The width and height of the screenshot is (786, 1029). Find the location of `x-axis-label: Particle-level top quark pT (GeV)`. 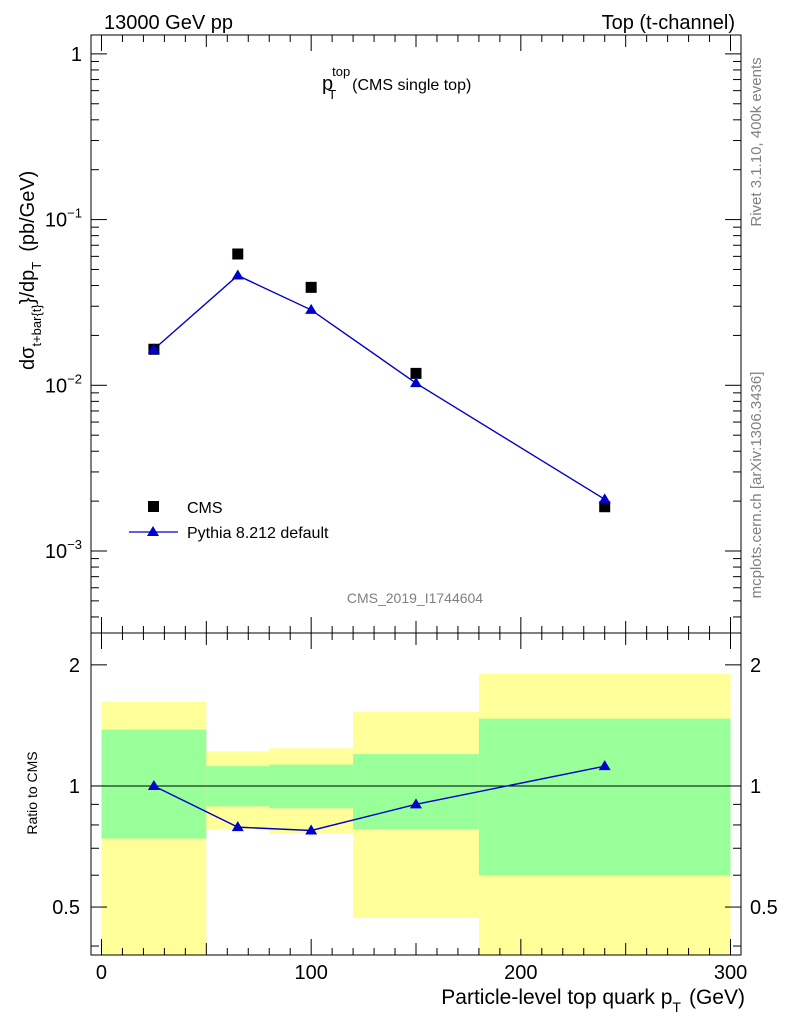

x-axis-label: Particle-level top quark pT (GeV) is located at coordinates (593, 1000).